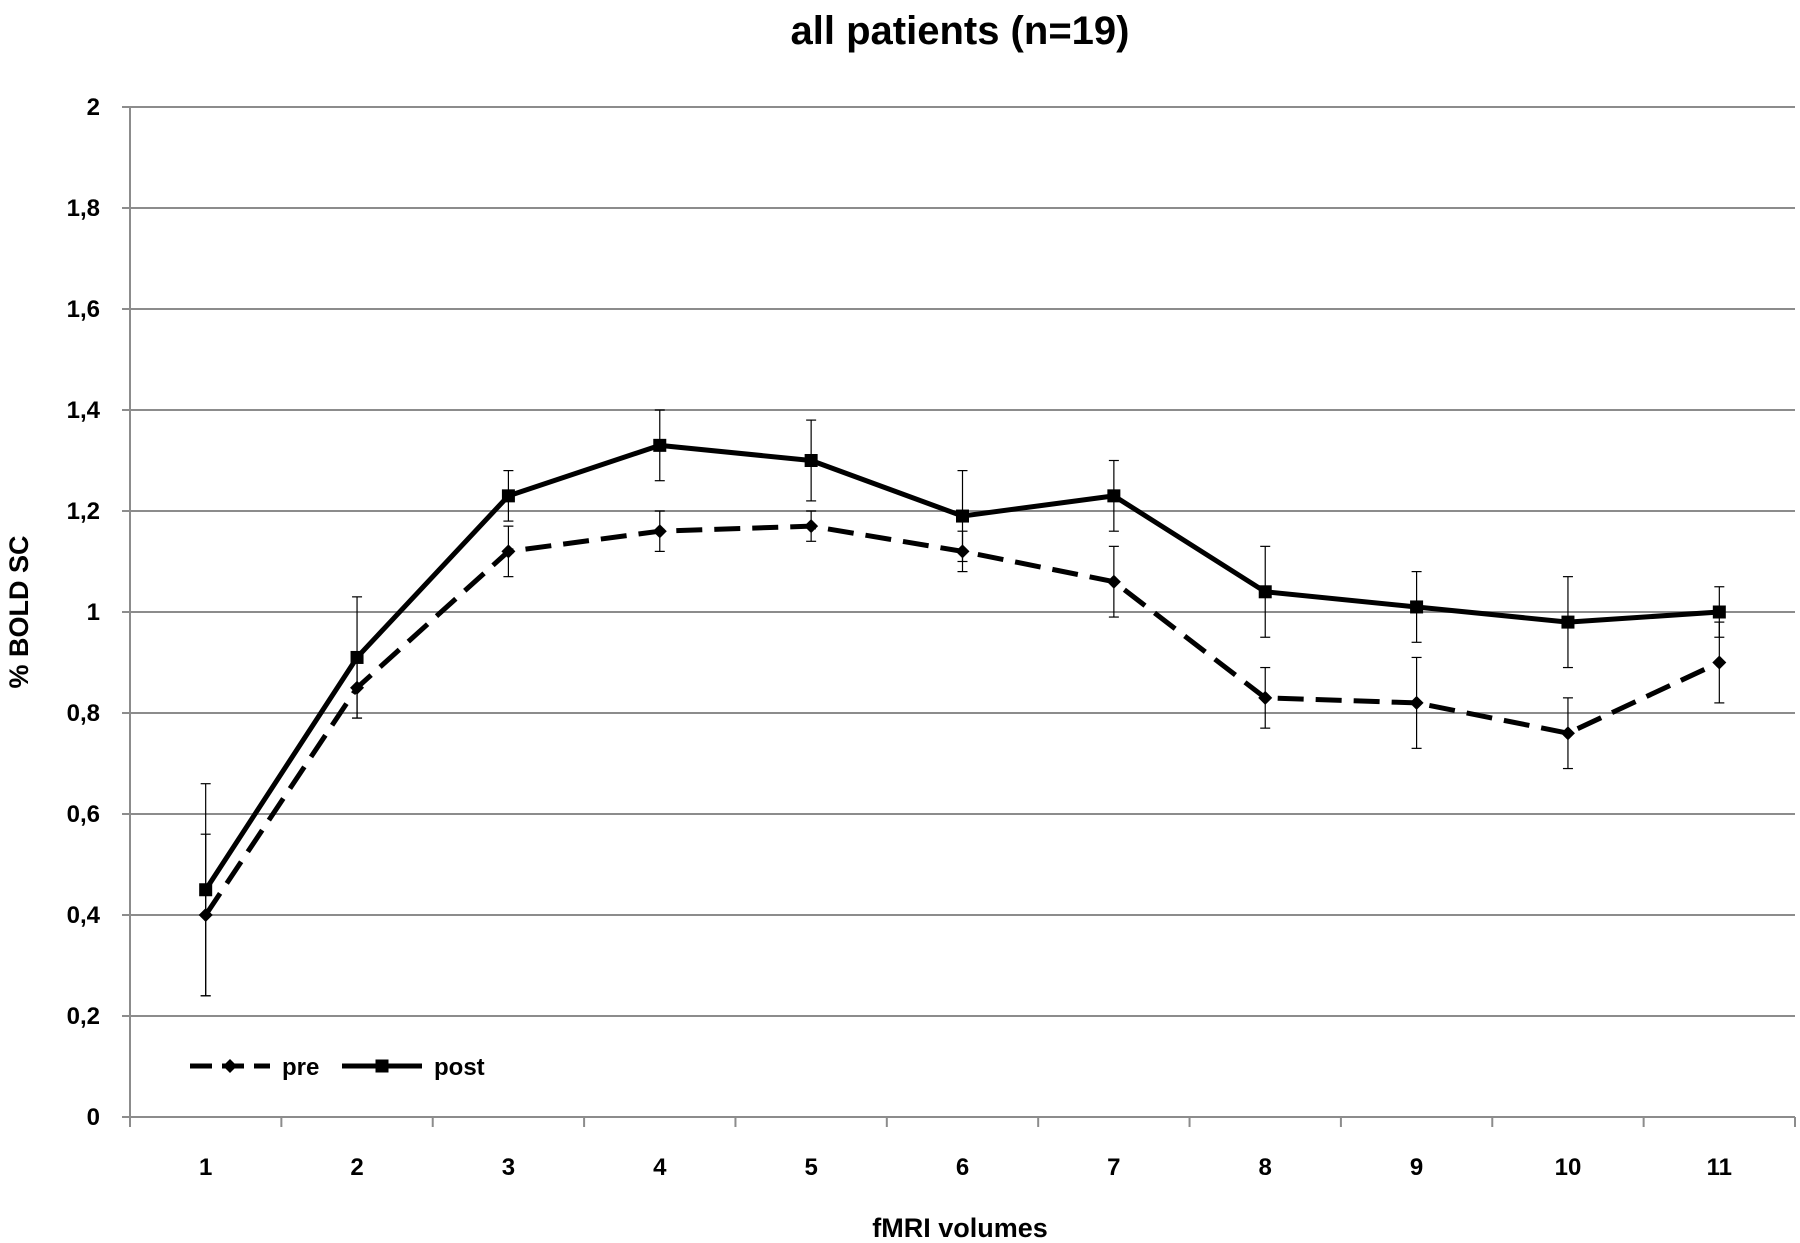 This screenshot has height=1243, width=1800. Describe the element at coordinates (83, 208) in the screenshot. I see `y-tick-label: 1,8` at that location.